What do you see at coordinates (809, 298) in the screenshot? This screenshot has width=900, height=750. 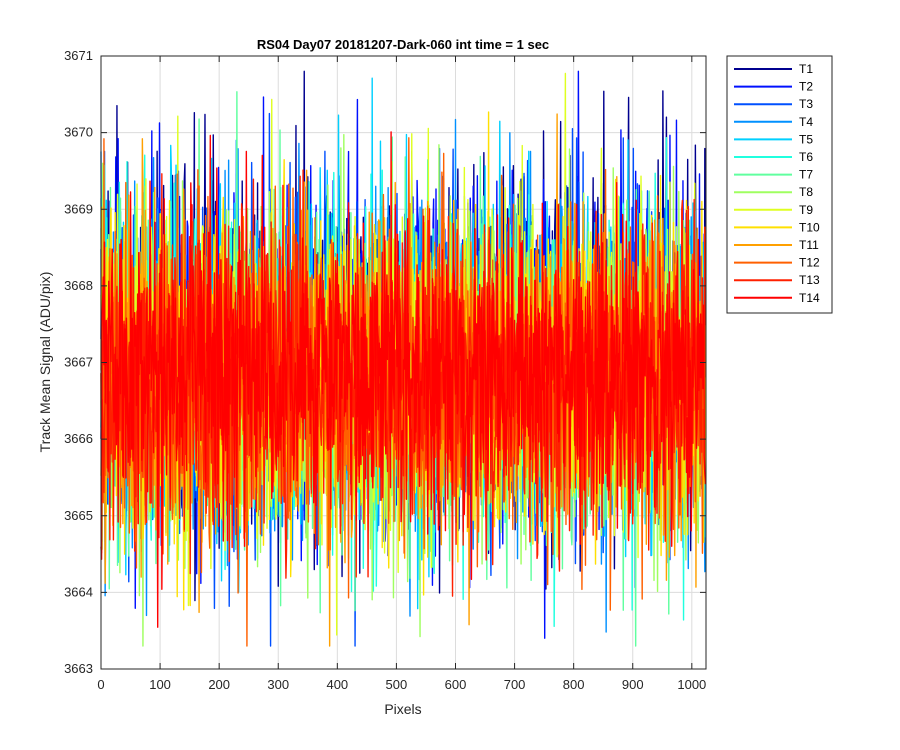 I see `legend-label-t14: T14` at bounding box center [809, 298].